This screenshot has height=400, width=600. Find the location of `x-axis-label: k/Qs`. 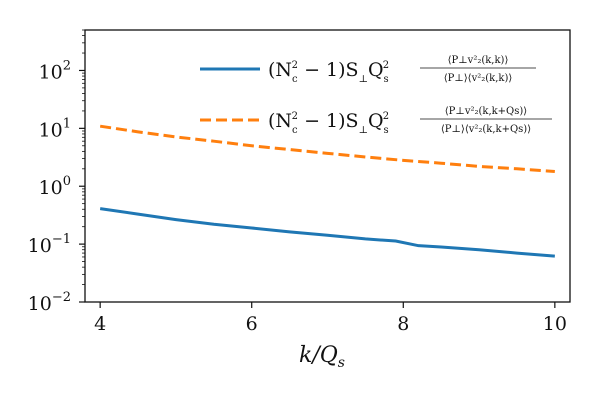

x-axis-label: k/Qs is located at coordinates (322, 357).